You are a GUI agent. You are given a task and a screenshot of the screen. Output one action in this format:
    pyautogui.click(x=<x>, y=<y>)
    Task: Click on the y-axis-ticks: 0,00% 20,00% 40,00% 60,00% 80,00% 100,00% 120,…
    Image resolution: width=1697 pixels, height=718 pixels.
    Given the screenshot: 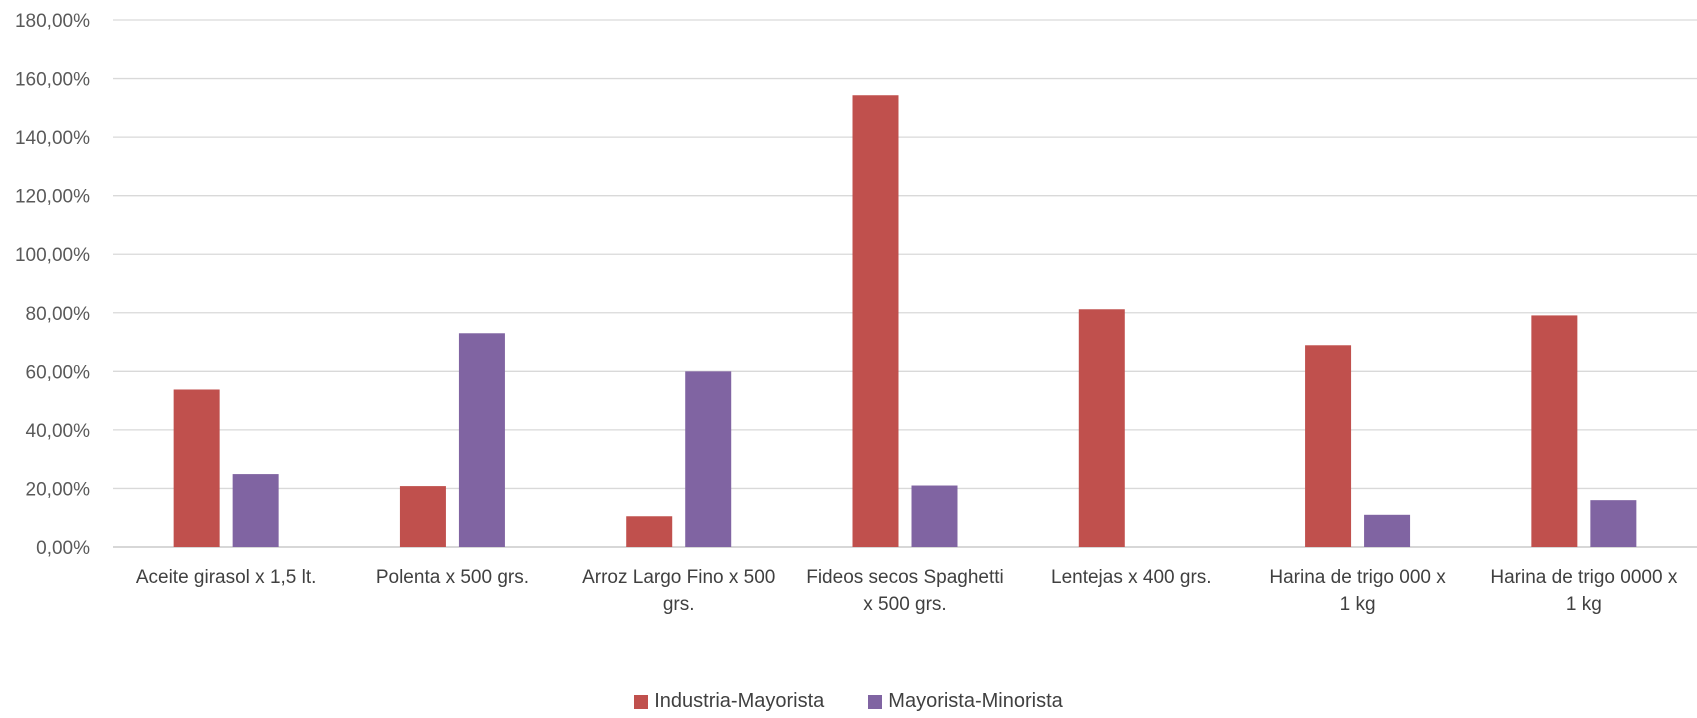 What is the action you would take?
    pyautogui.click(x=52, y=285)
    